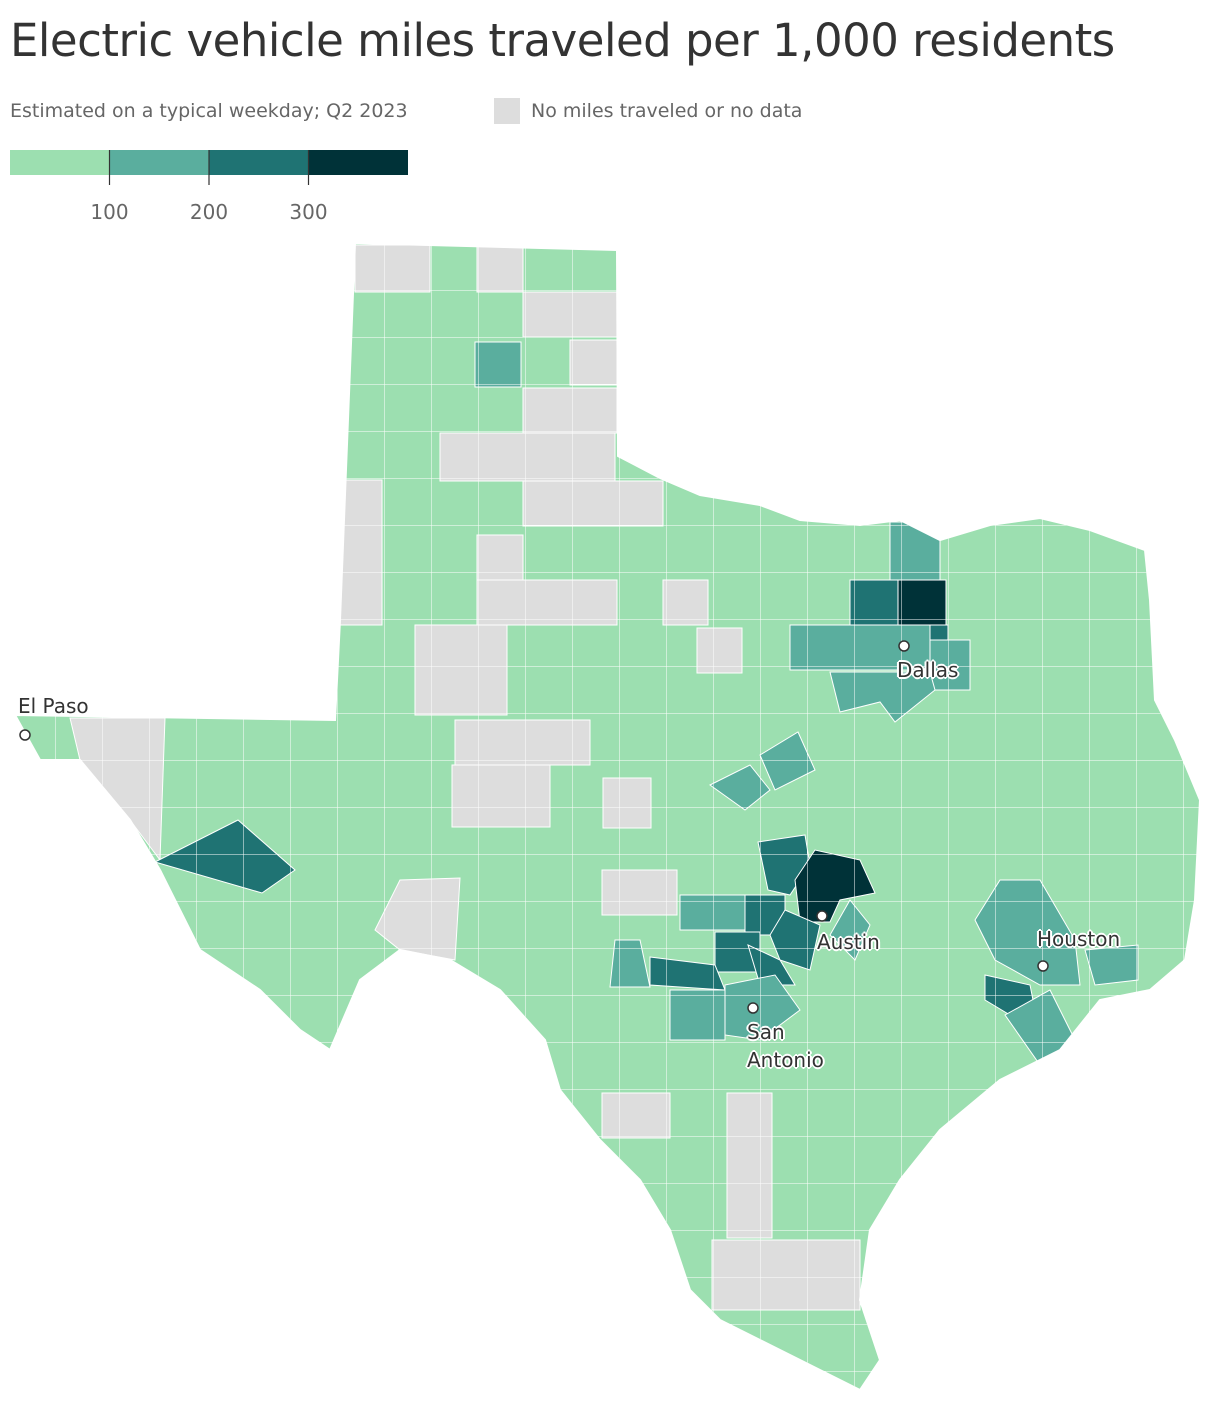 The height and width of the screenshot is (1402, 1220). I want to click on city-label: Austin, so click(848, 942).